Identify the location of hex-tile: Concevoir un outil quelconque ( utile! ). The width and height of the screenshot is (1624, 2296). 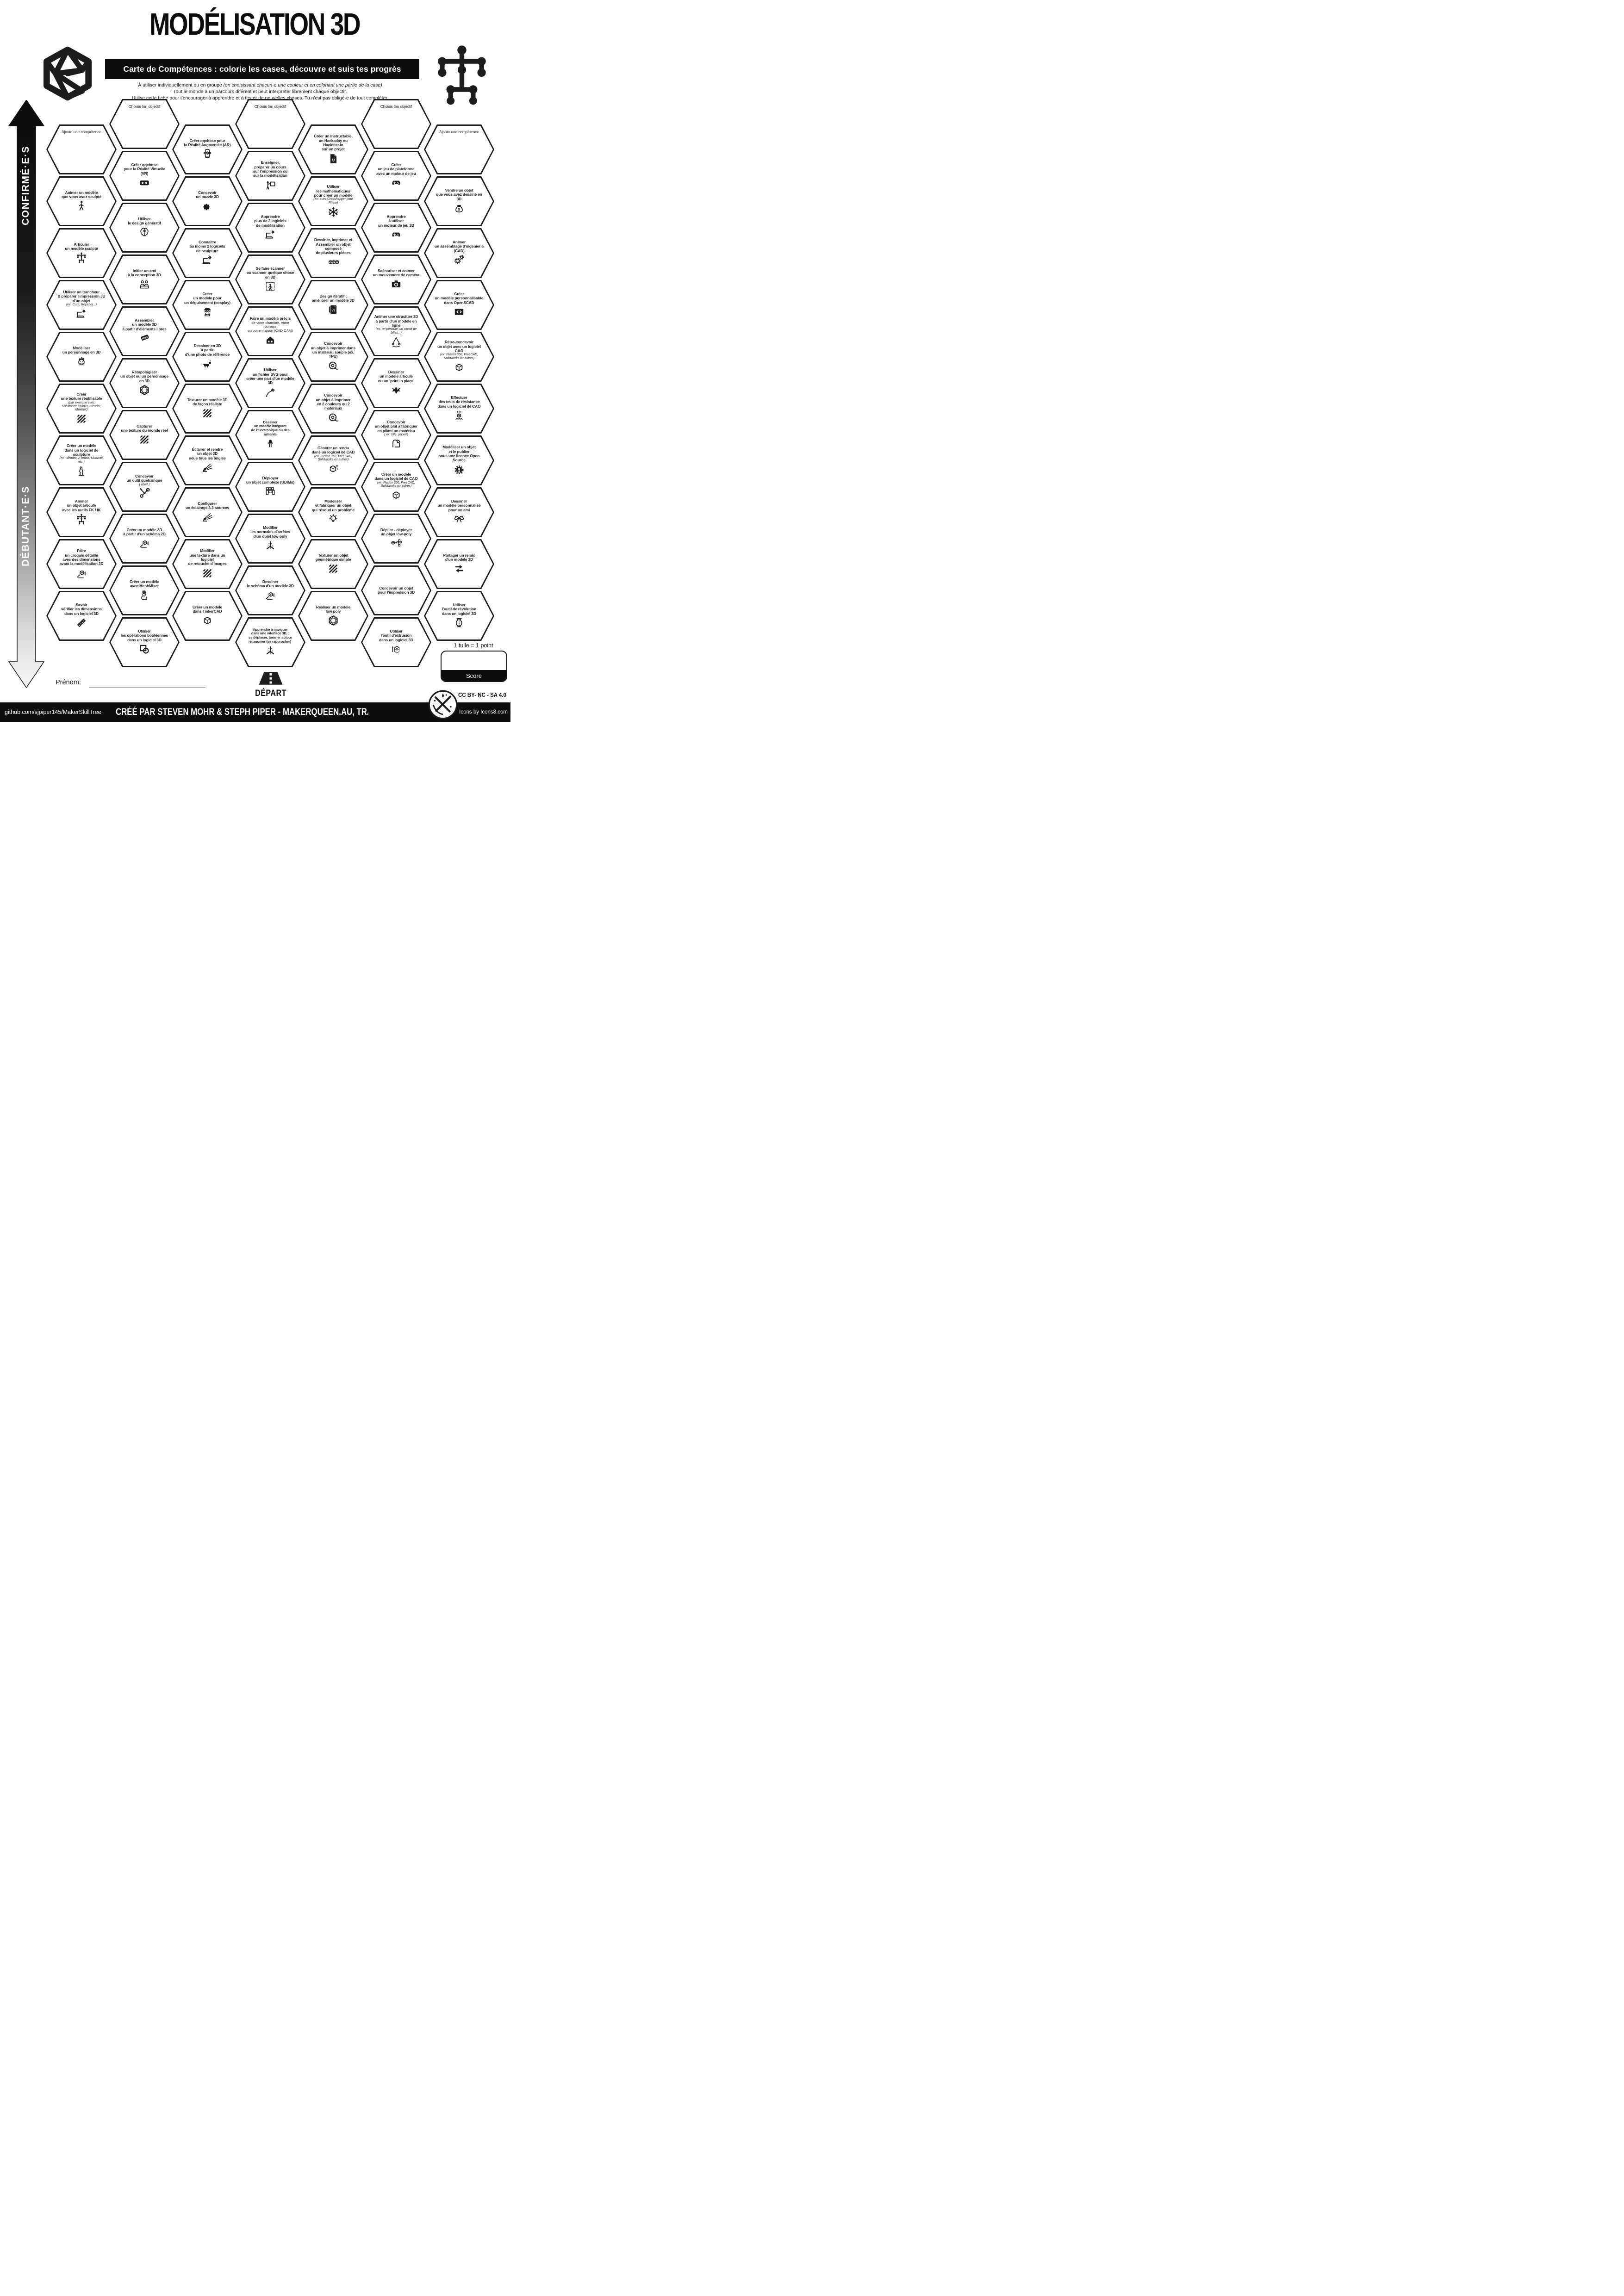
(144, 487).